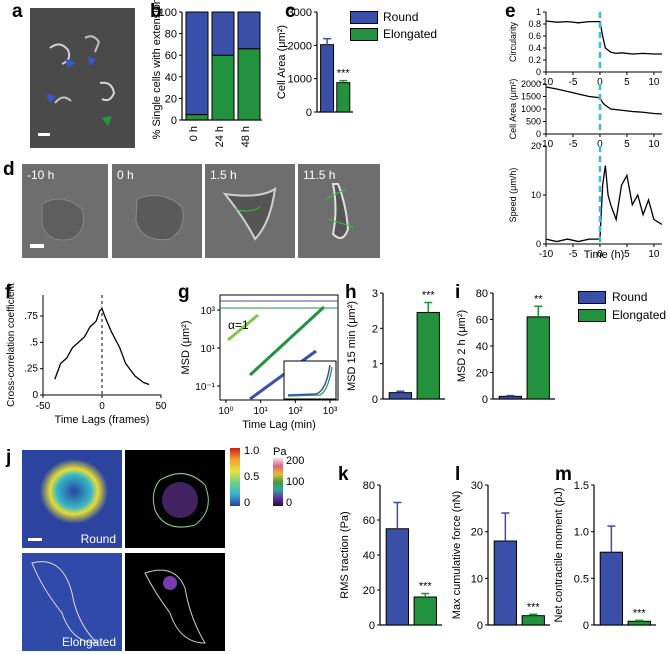 The image size is (670, 654). I want to click on panel-d-frame-3: 1.5 h, so click(250, 211).